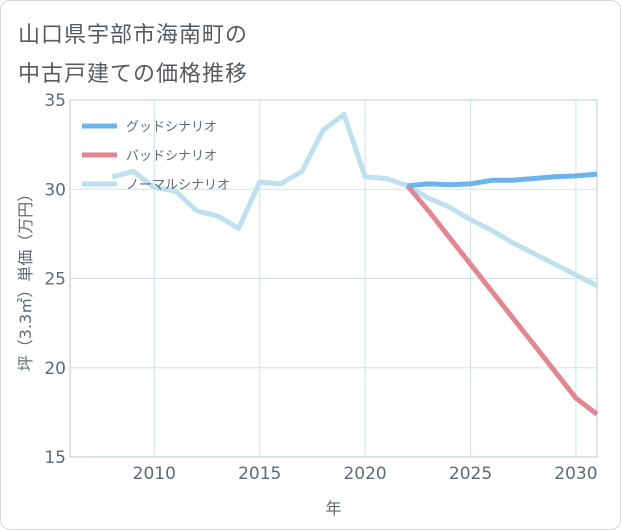  What do you see at coordinates (171, 127) in the screenshot?
I see `legend-good-label: グッドシナリオ` at bounding box center [171, 127].